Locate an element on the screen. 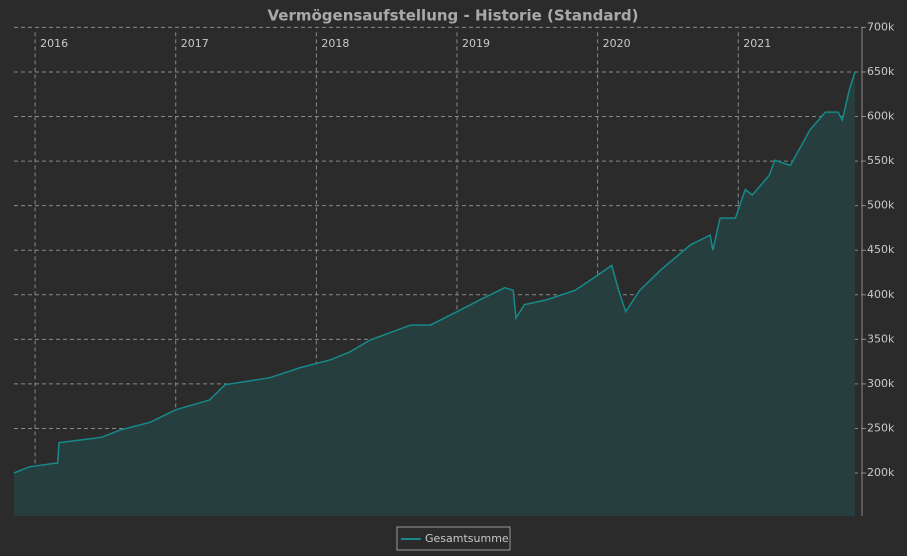  y-tick-label: 200k is located at coordinates (881, 472).